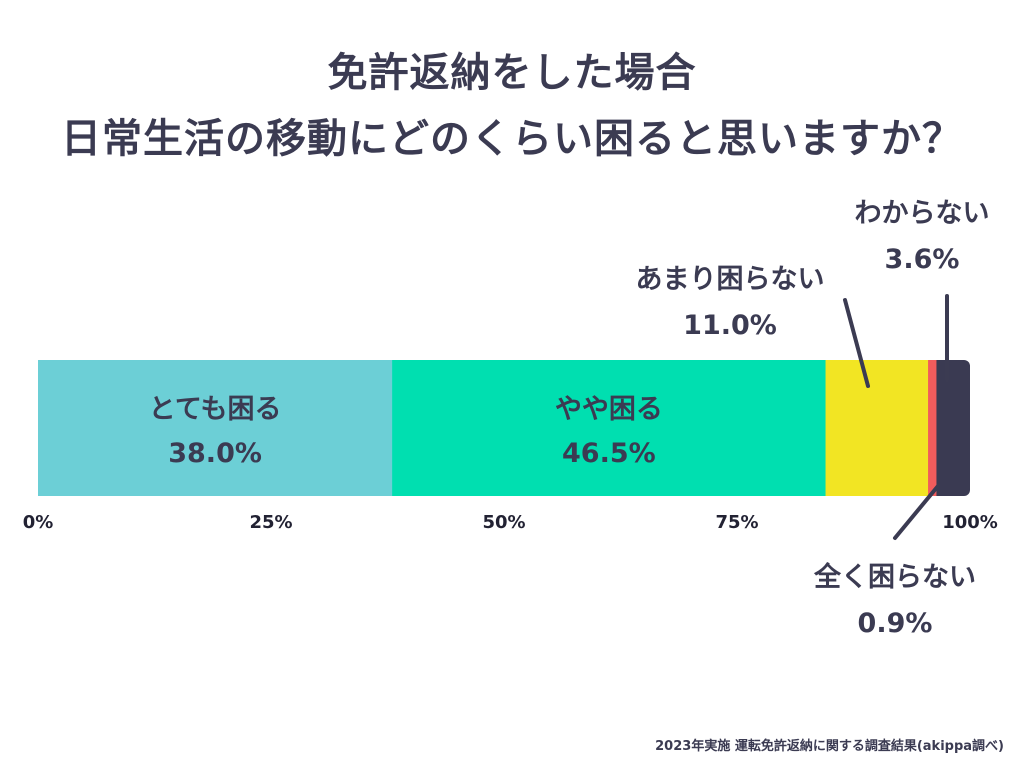  I want to click on segment-value-label-1: 38.0%, so click(215, 453).